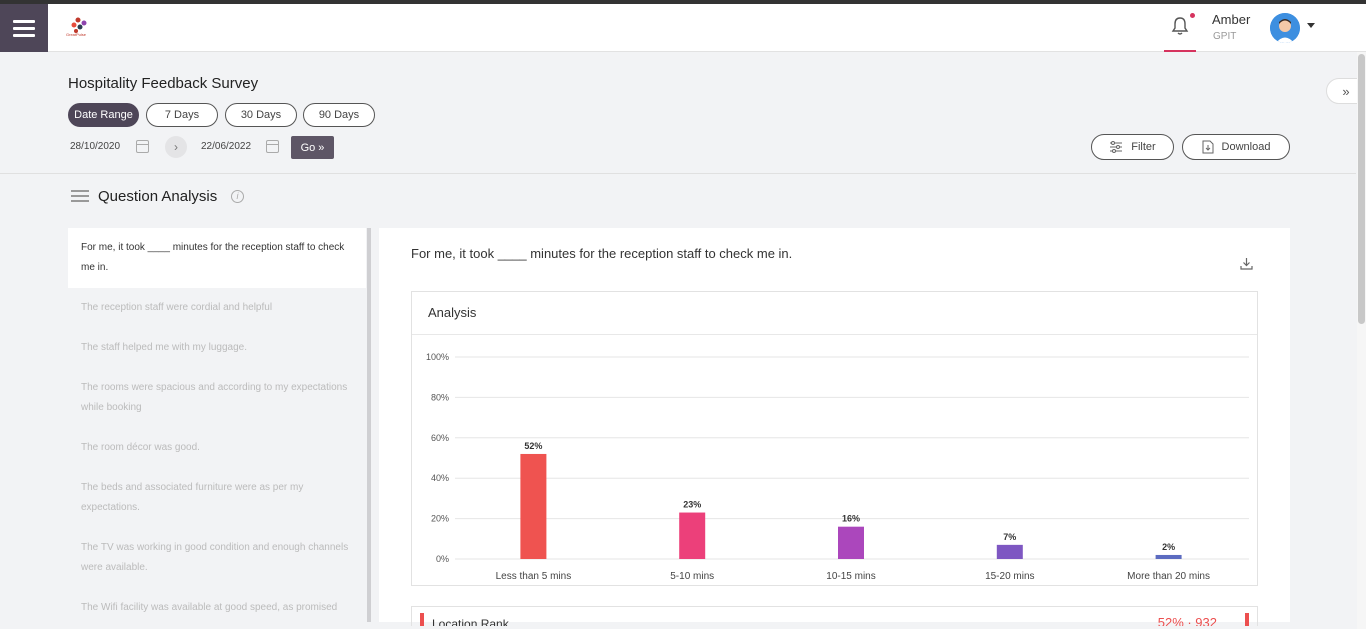  What do you see at coordinates (1231, 19) in the screenshot?
I see `user-name: Amber` at bounding box center [1231, 19].